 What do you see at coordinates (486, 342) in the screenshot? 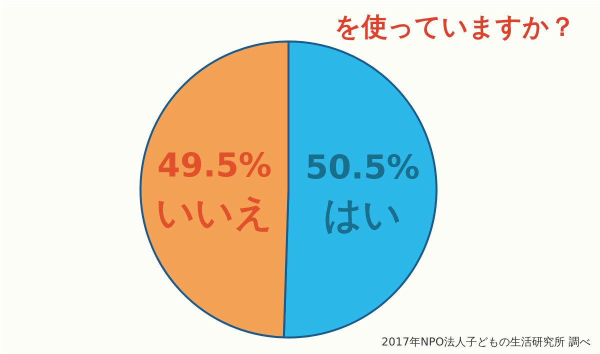
I see `text: 2017年NPO法人子どもの生活研究所 調べ` at bounding box center [486, 342].